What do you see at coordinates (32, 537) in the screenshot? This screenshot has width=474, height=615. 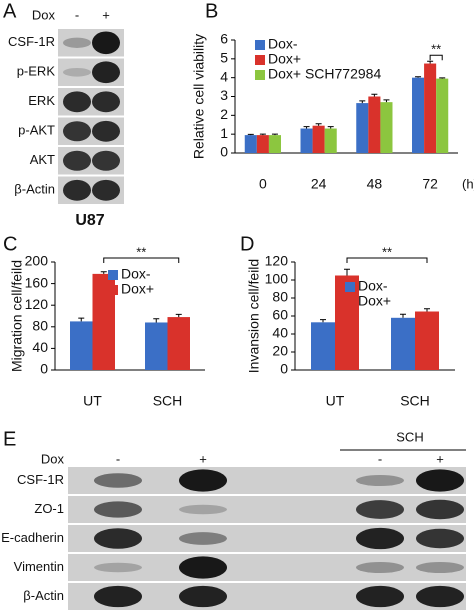 I see `protein-label: E-cadherin` at bounding box center [32, 537].